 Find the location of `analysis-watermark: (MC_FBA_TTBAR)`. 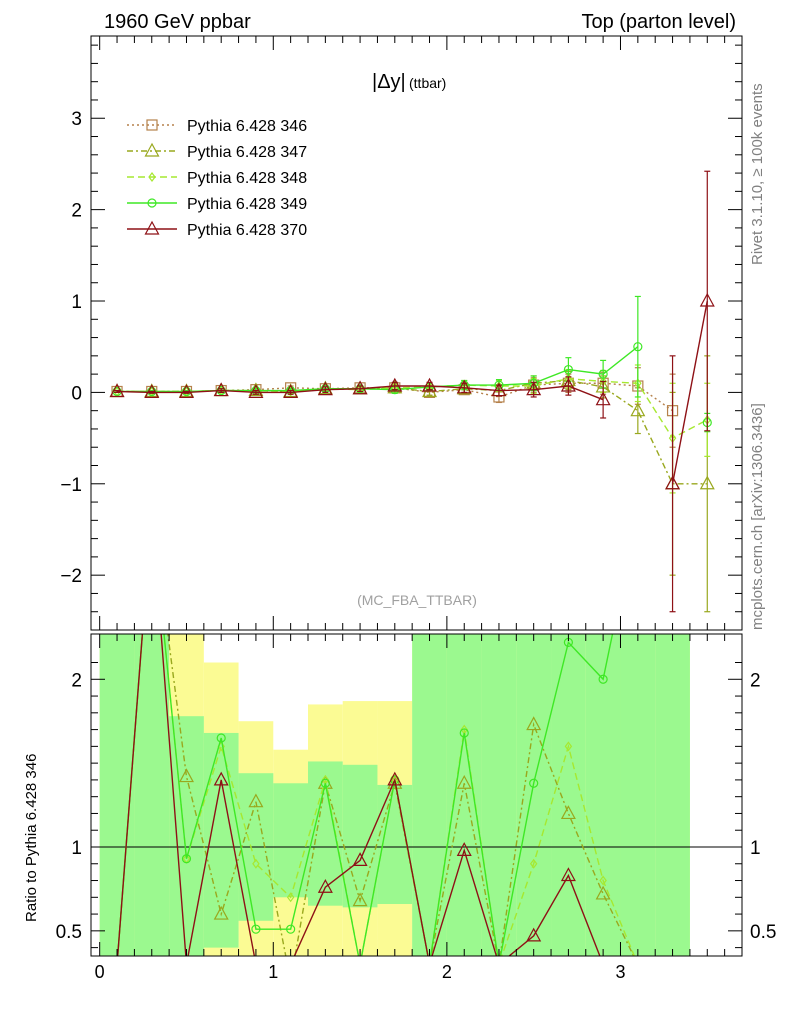

analysis-watermark: (MC_FBA_TTBAR) is located at coordinates (417, 600).